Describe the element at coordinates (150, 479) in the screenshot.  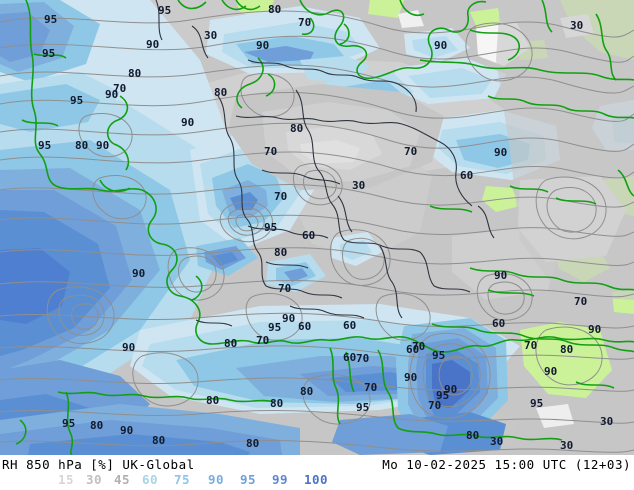
I see `legend-tick: 60` at that location.